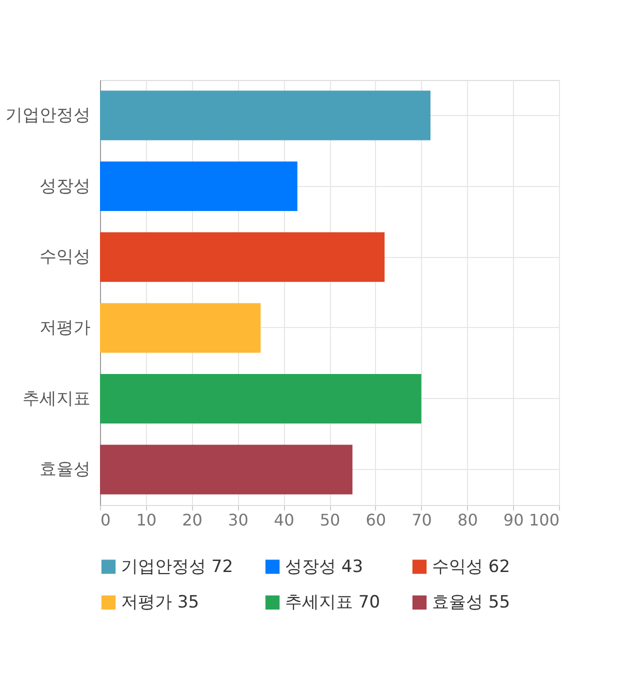 The width and height of the screenshot is (640, 700). I want to click on legend-label: 기업안정성 72, so click(177, 566).